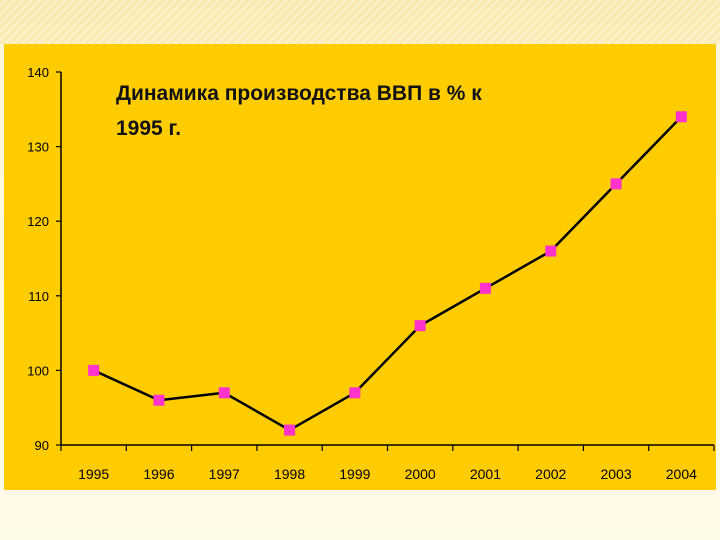 The width and height of the screenshot is (720, 540). Describe the element at coordinates (148, 128) in the screenshot. I see `chart-title-line-2: 1995 г.` at that location.